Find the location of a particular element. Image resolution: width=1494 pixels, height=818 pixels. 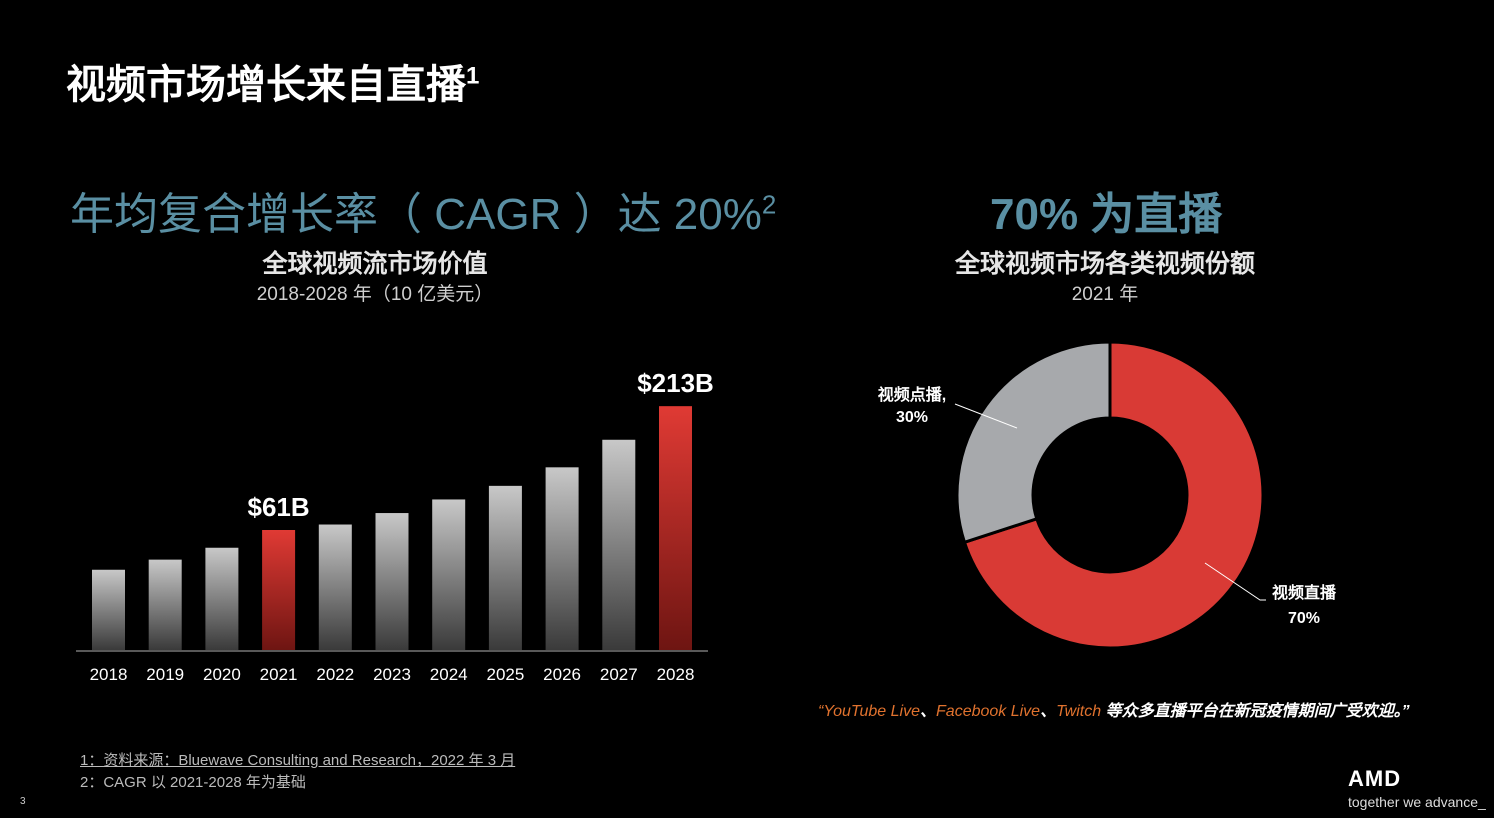

data-label-2021: $61B is located at coordinates (279, 507).